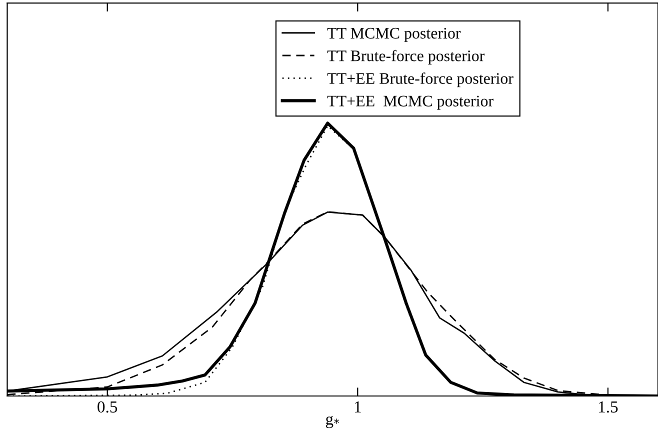 The height and width of the screenshot is (440, 658). What do you see at coordinates (406, 57) in the screenshot?
I see `legend-label: TT Brute-force posterior` at bounding box center [406, 57].